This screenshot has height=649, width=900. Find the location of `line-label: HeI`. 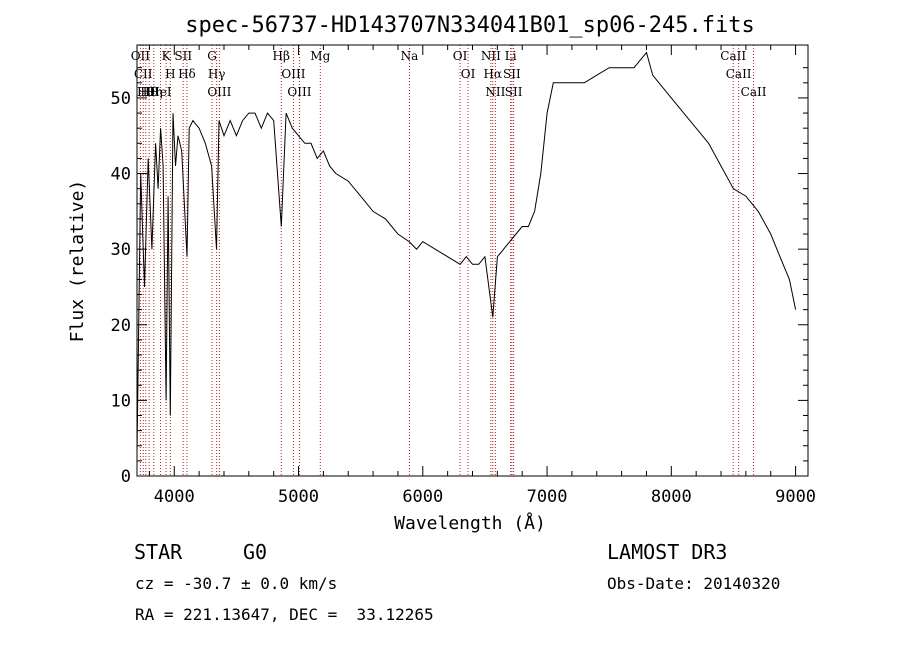

line-label: HeI is located at coordinates (160, 92).